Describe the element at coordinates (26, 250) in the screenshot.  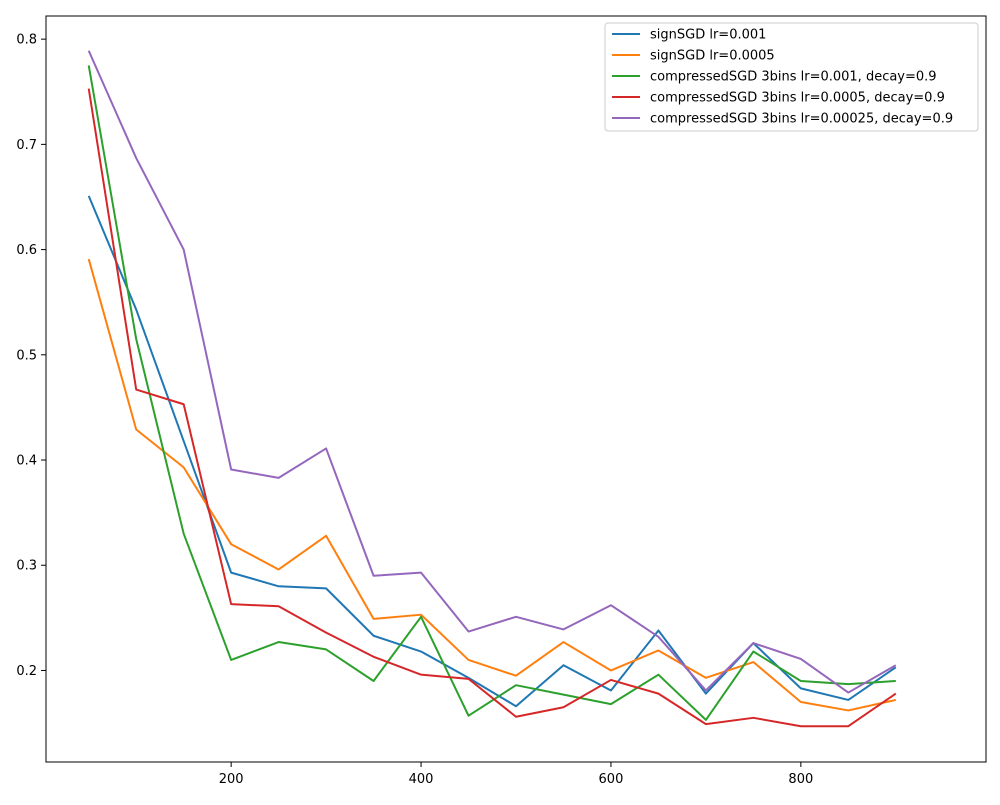
I see `y-tick-label: 0.6` at that location.